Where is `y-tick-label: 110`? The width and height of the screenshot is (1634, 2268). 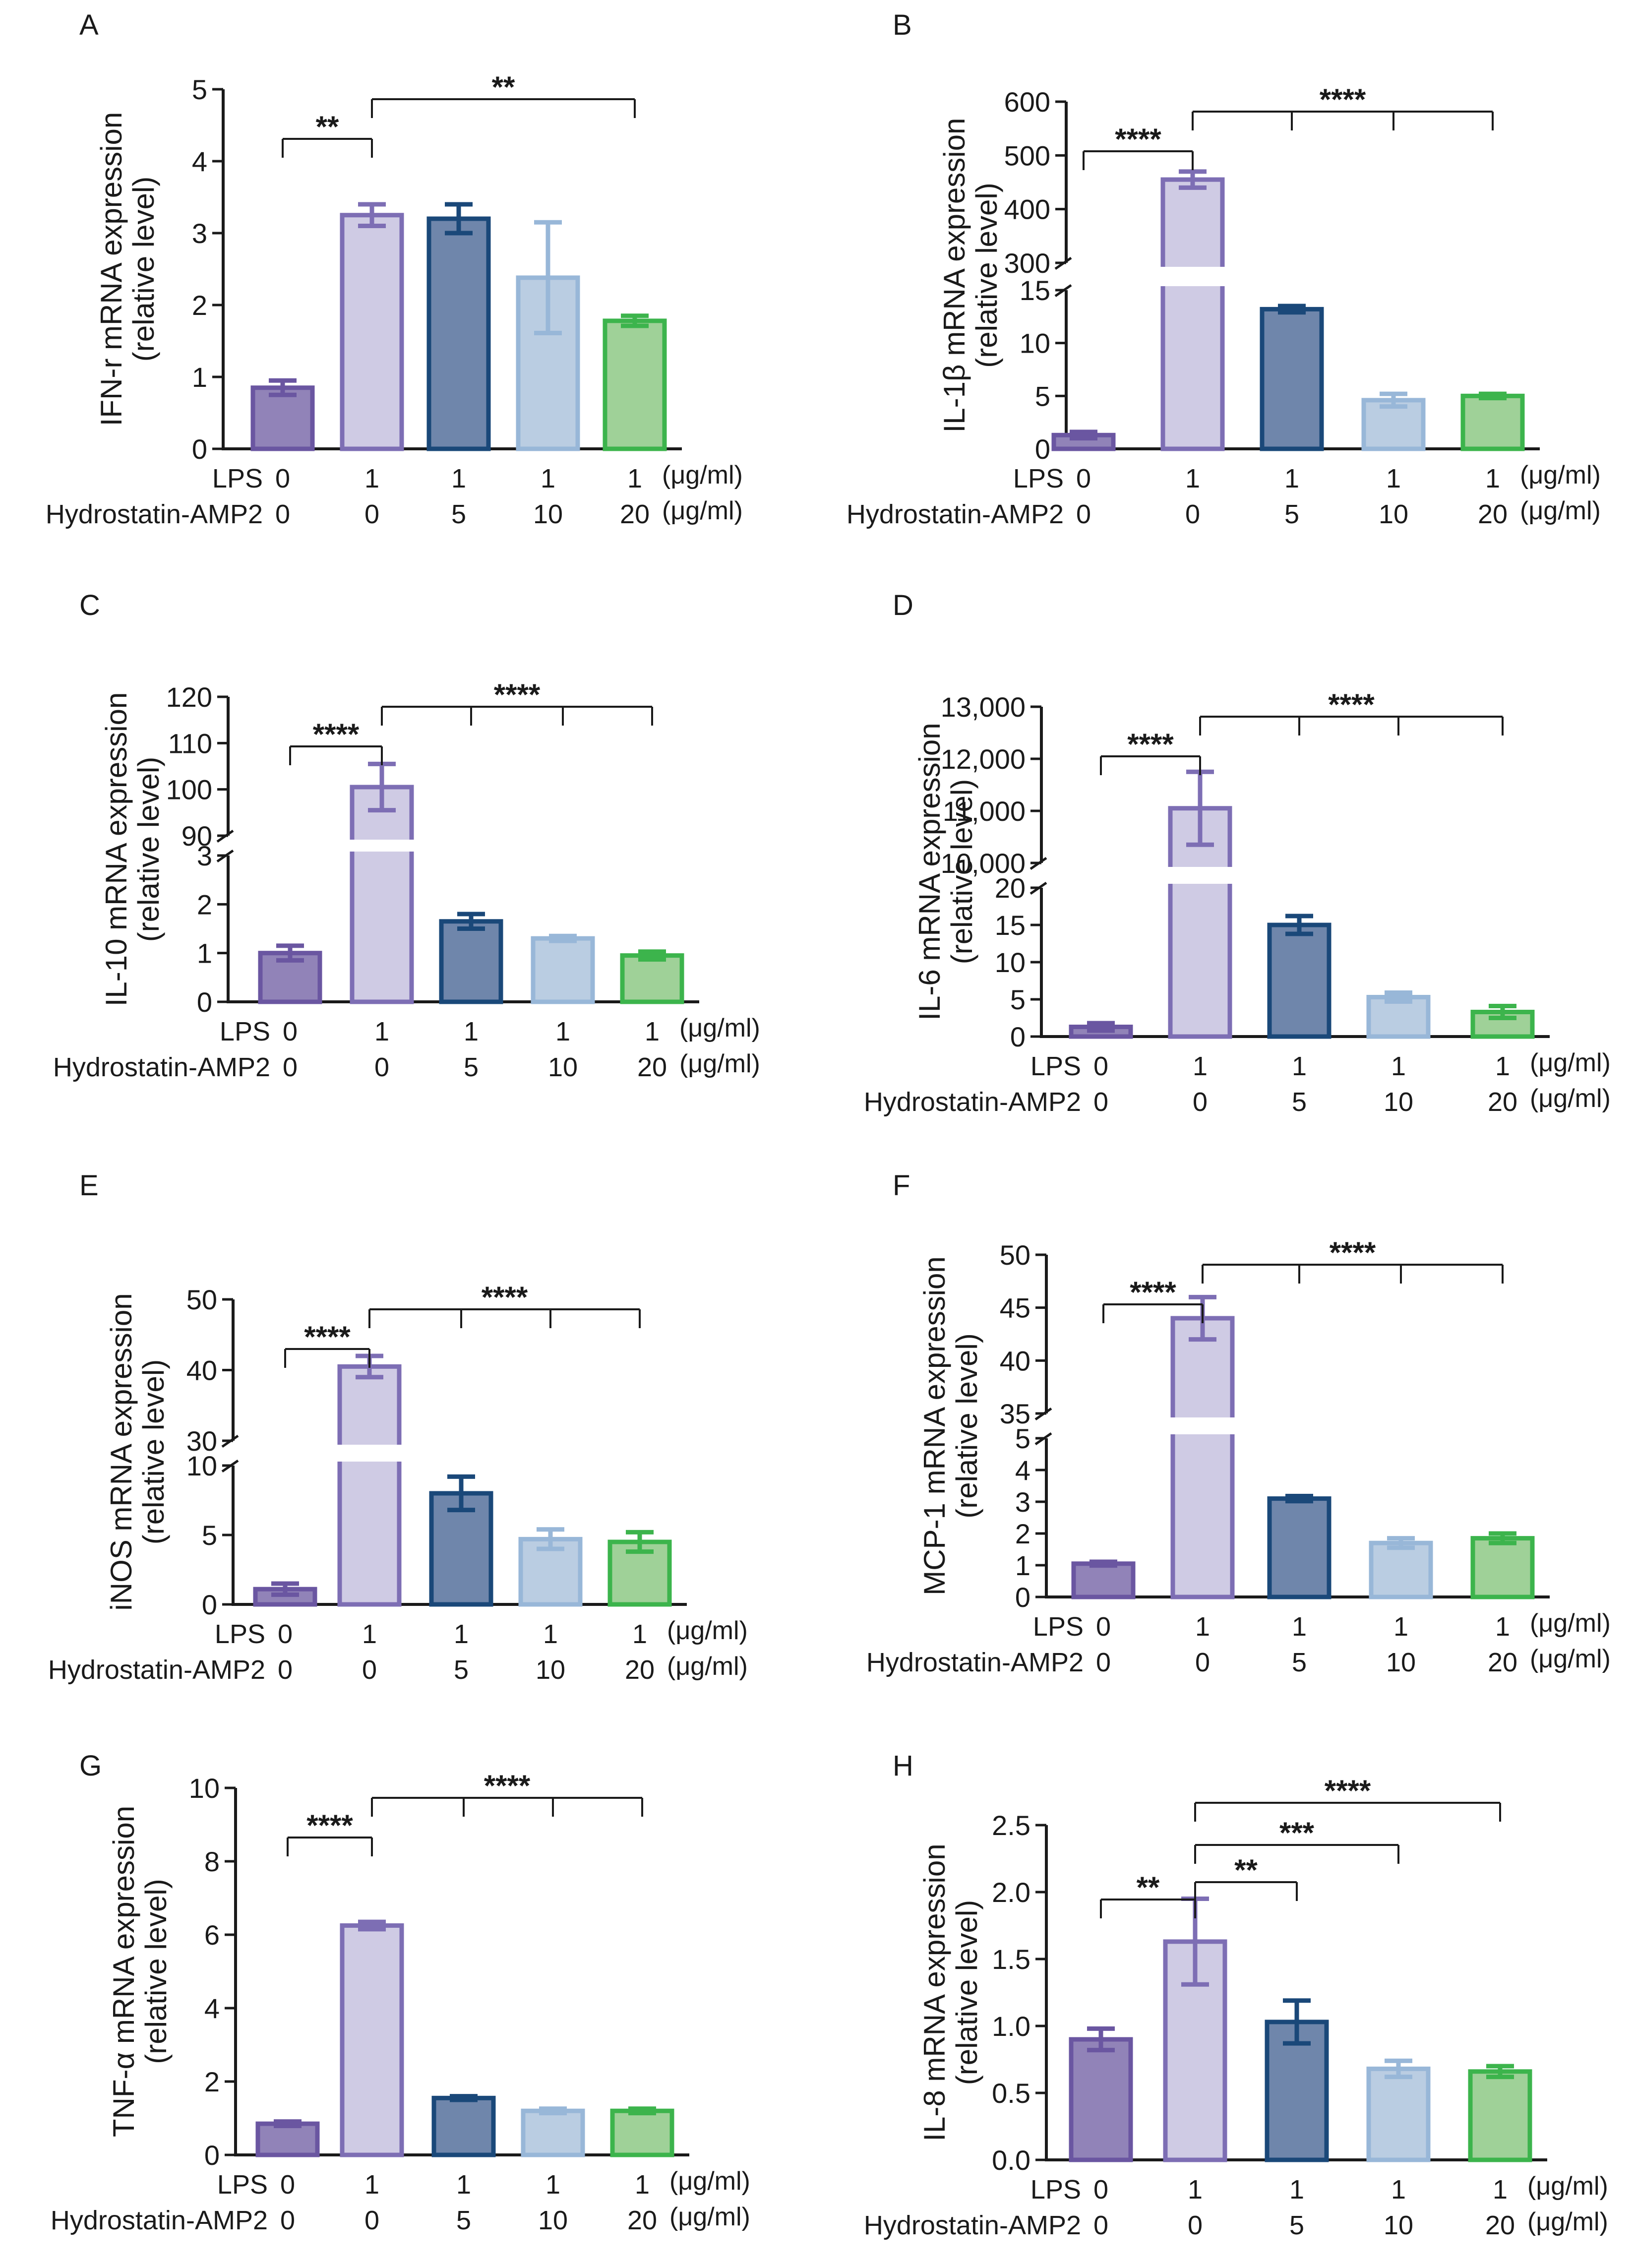
y-tick-label: 110 is located at coordinates (190, 743).